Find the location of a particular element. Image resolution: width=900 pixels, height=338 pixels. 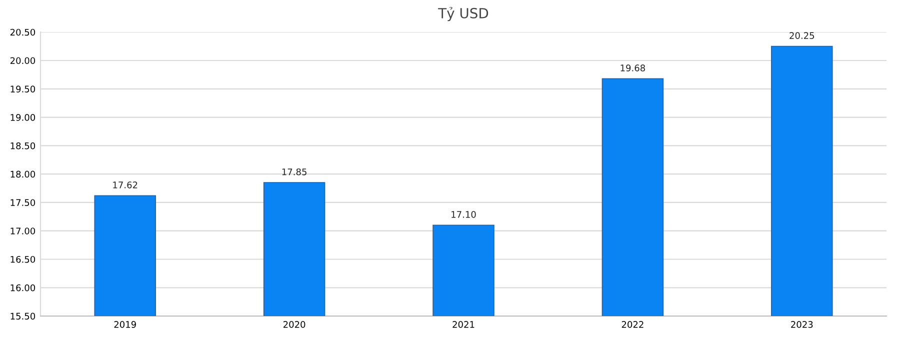

data-label: 17.85 is located at coordinates (294, 172).